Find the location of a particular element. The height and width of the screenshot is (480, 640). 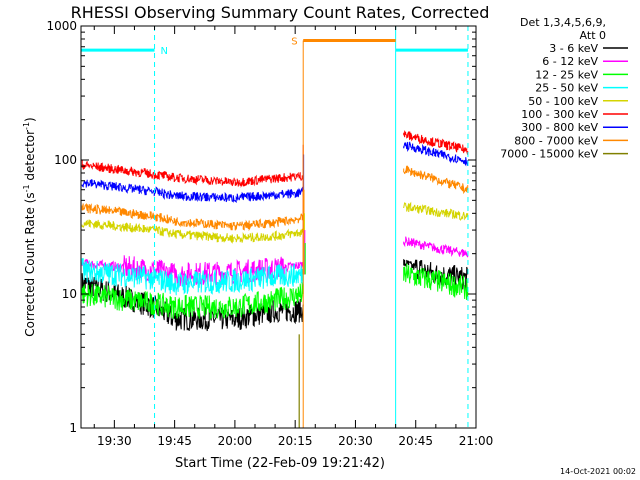

y-tick-label: 100 is located at coordinates (65, 160).